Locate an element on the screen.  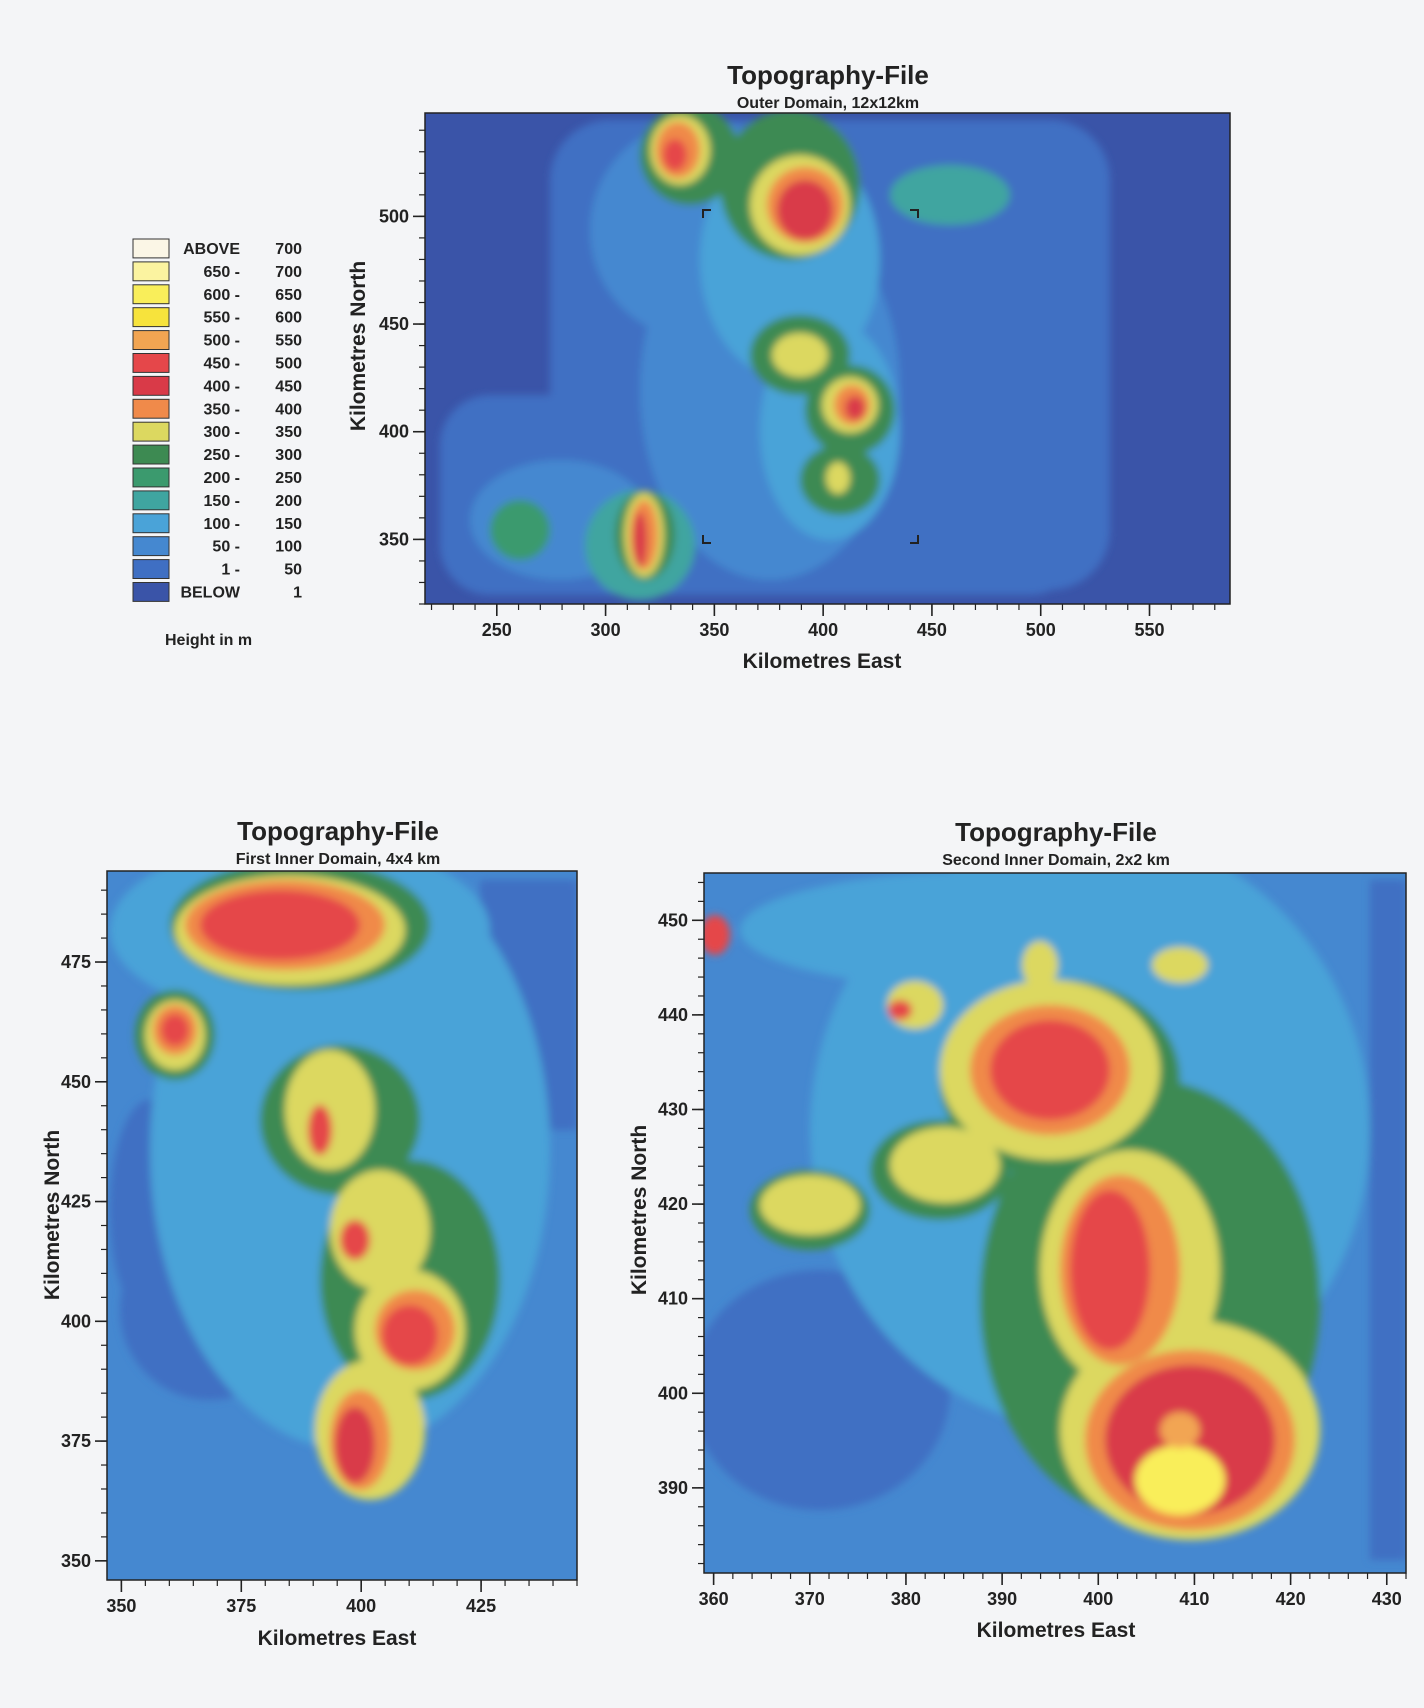
legend-label-left: 1 - is located at coordinates (230, 570).